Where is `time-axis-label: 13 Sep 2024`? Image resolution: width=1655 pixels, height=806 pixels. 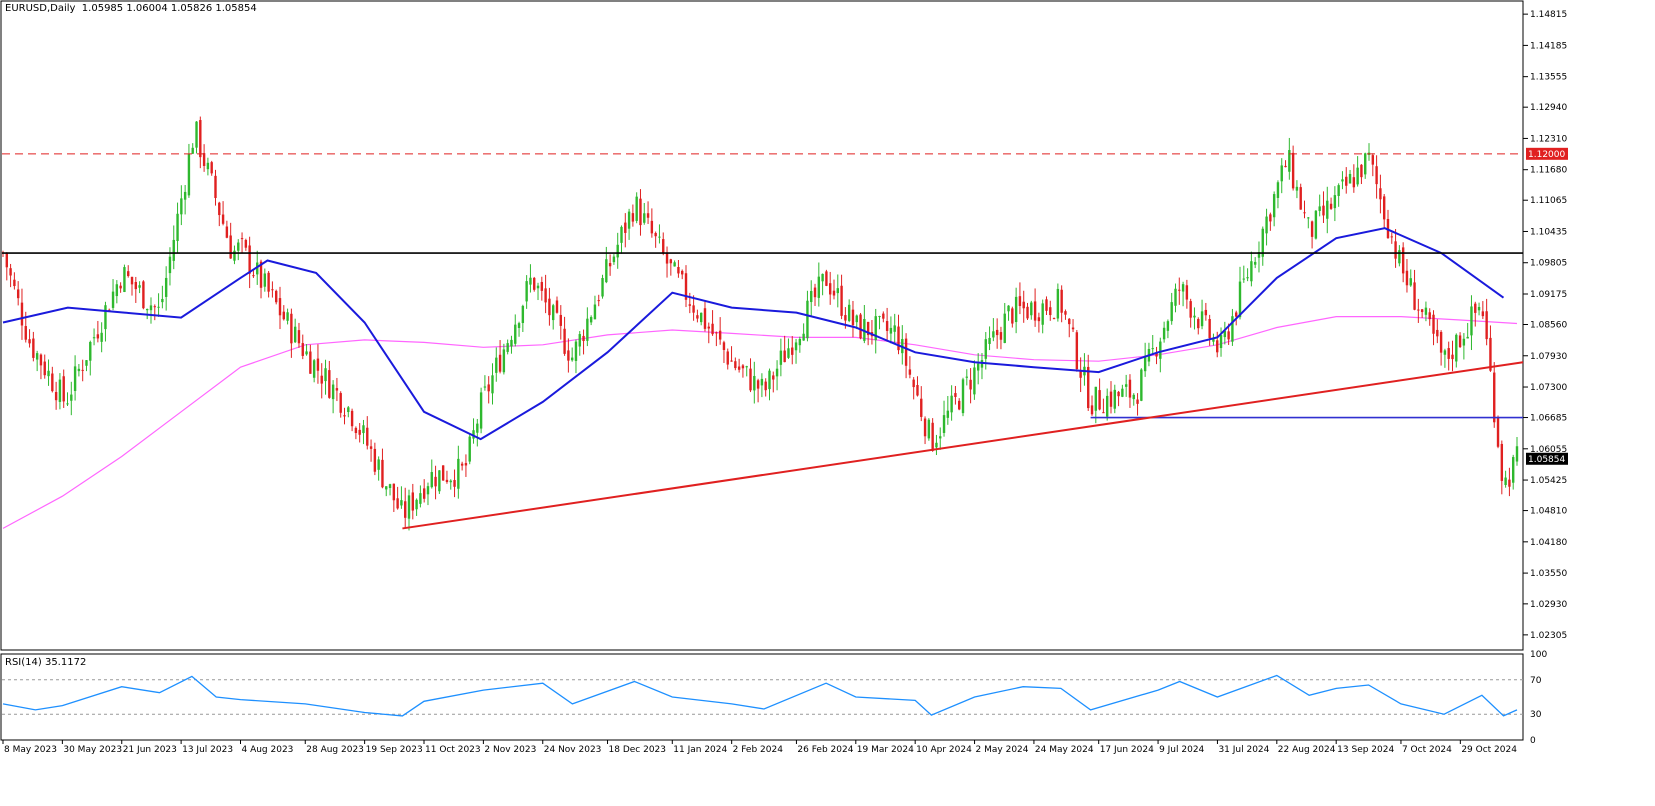 time-axis-label: 13 Sep 2024 is located at coordinates (1365, 750).